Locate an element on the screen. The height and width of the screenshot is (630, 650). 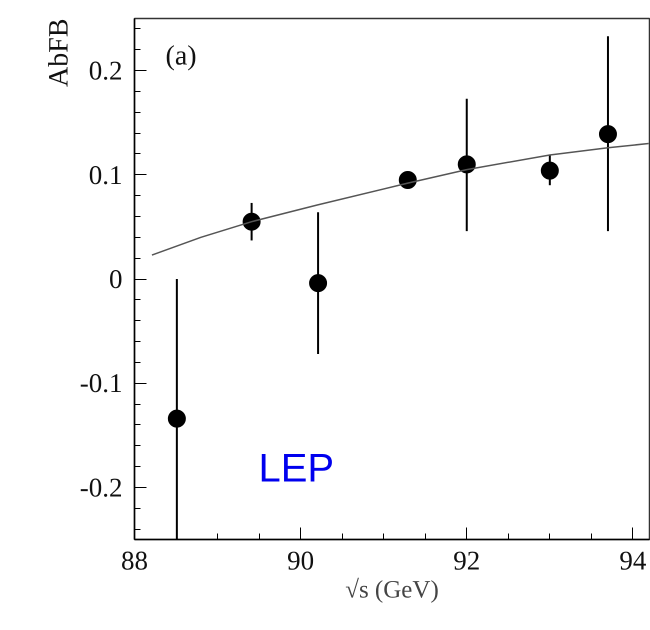
y-tick-label: 0.1 is located at coordinates (105, 175).